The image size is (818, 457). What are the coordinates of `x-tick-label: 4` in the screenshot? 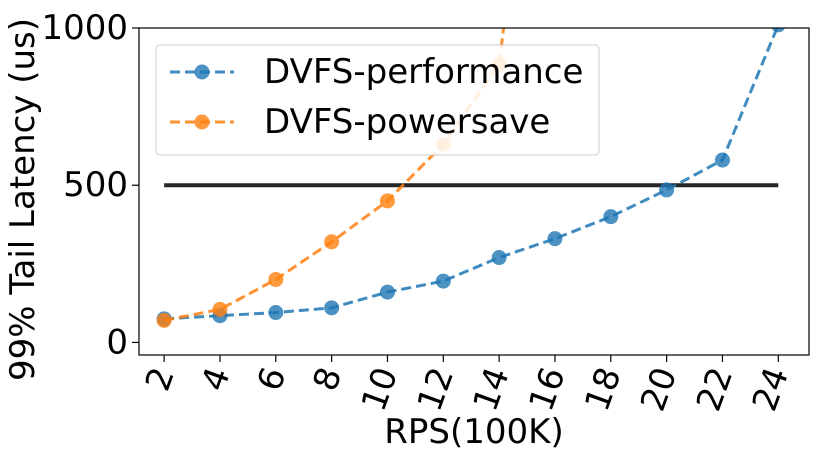 It's located at (216, 379).